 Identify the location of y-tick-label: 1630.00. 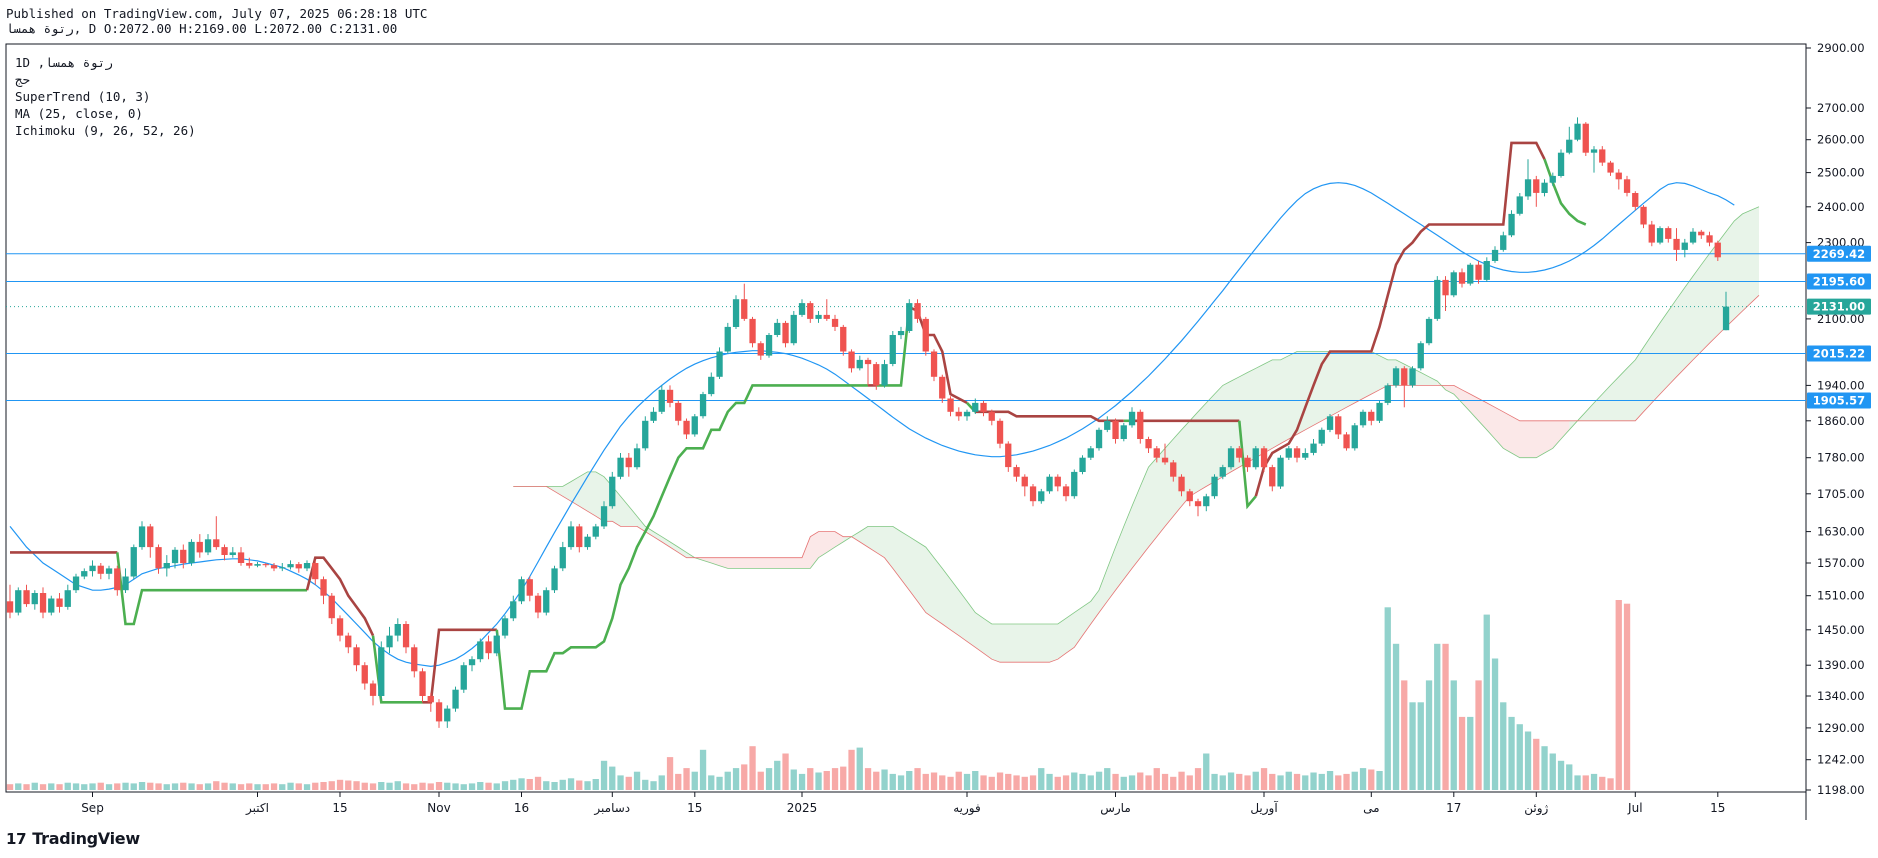
(1841, 532).